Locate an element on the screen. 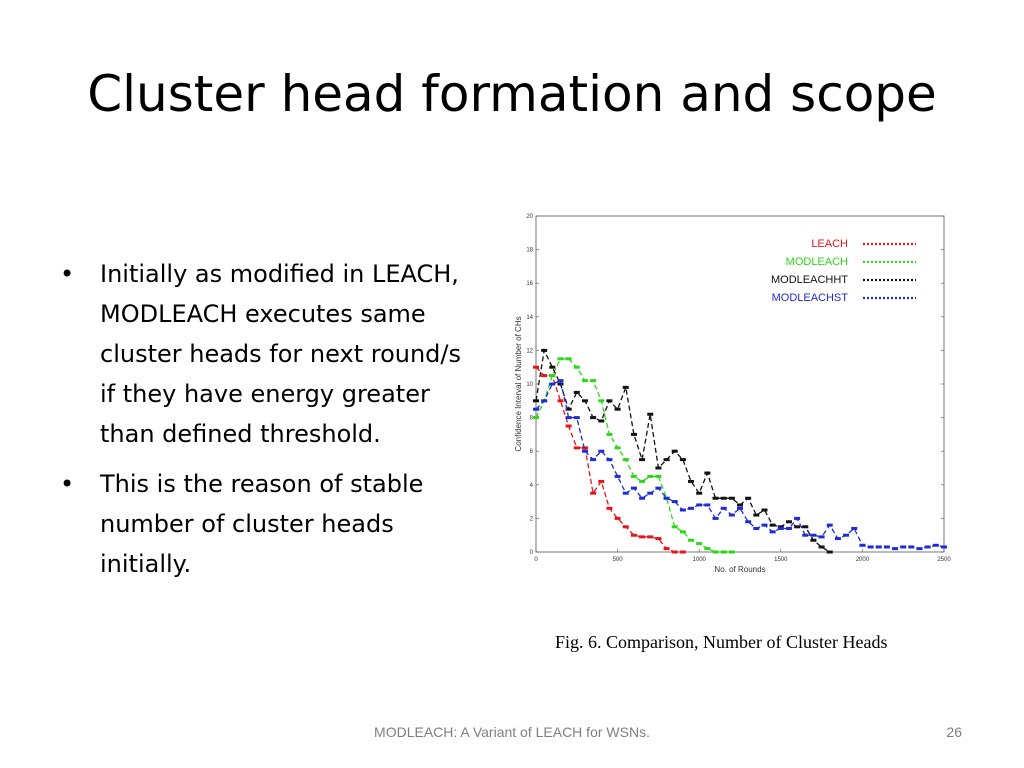 The width and height of the screenshot is (1024, 768). x-tick-label: 2500 is located at coordinates (944, 560).